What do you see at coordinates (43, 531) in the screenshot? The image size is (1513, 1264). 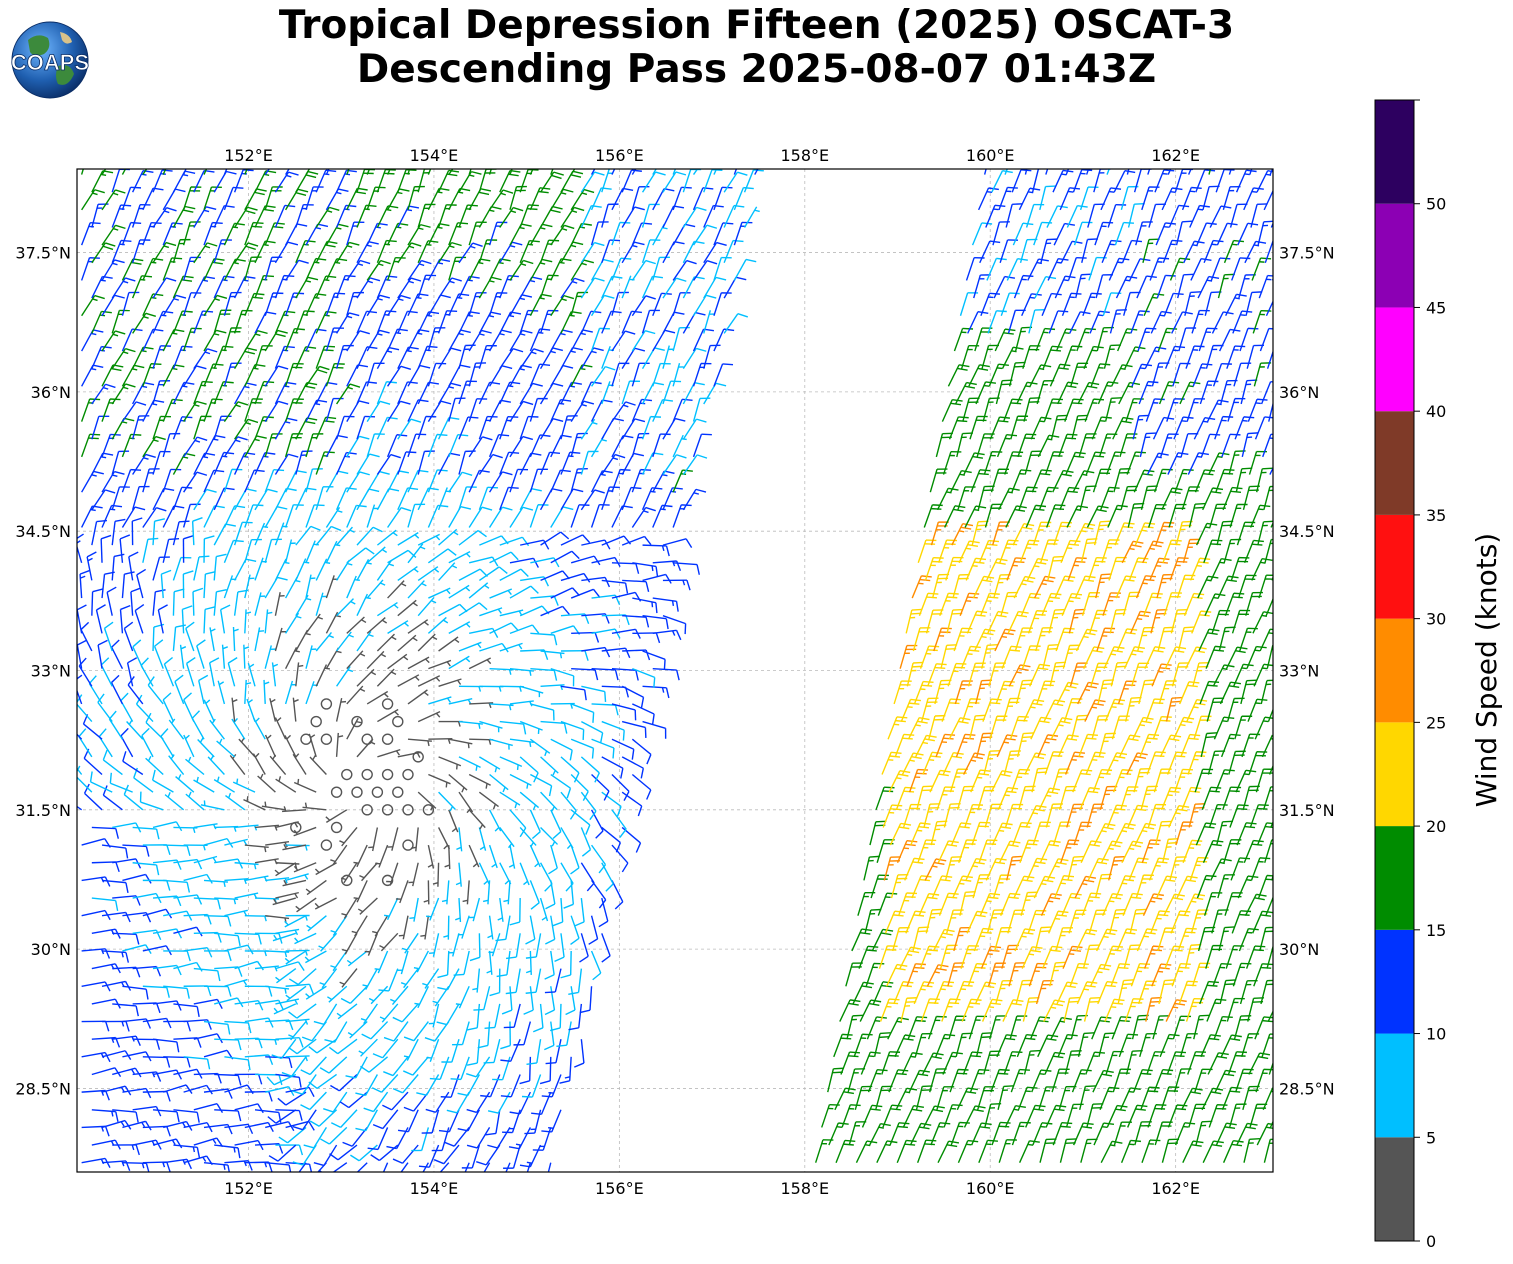 I see `lat-tick-label-left: 34.5°N` at bounding box center [43, 531].